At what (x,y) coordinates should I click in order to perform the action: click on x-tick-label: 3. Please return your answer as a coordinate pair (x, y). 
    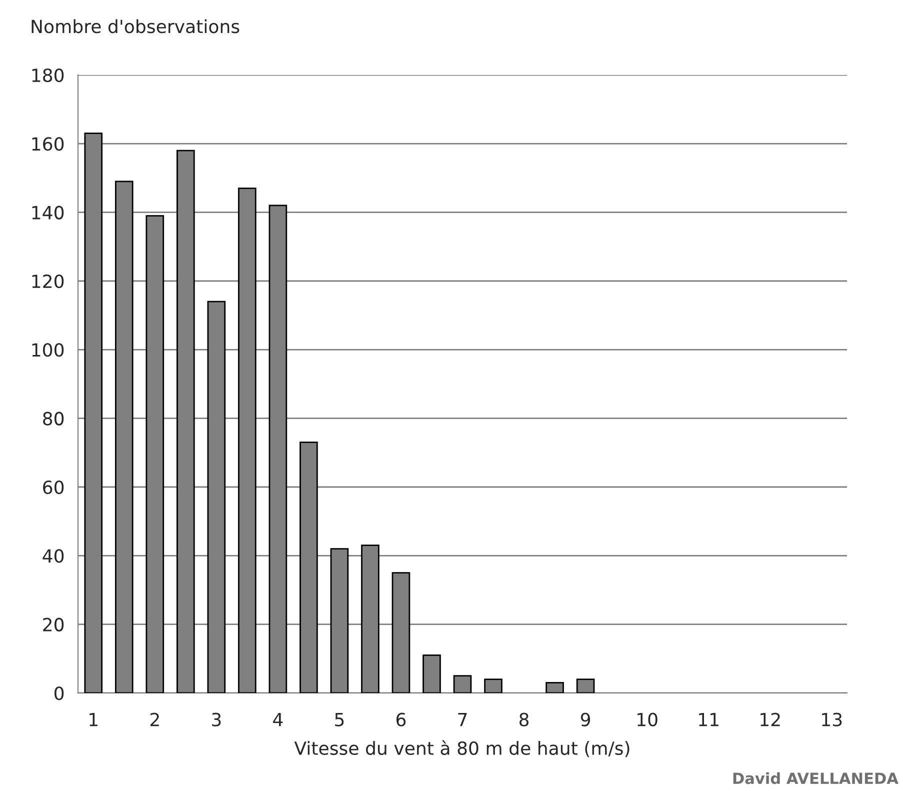
    Looking at the image, I should click on (216, 719).